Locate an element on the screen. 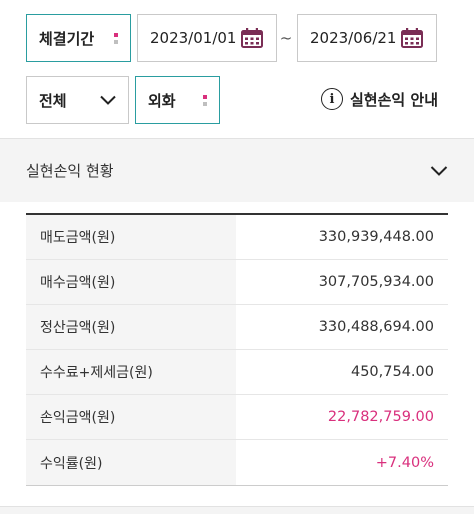 The width and height of the screenshot is (474, 514). row-label: 수익률(원) is located at coordinates (131, 462).